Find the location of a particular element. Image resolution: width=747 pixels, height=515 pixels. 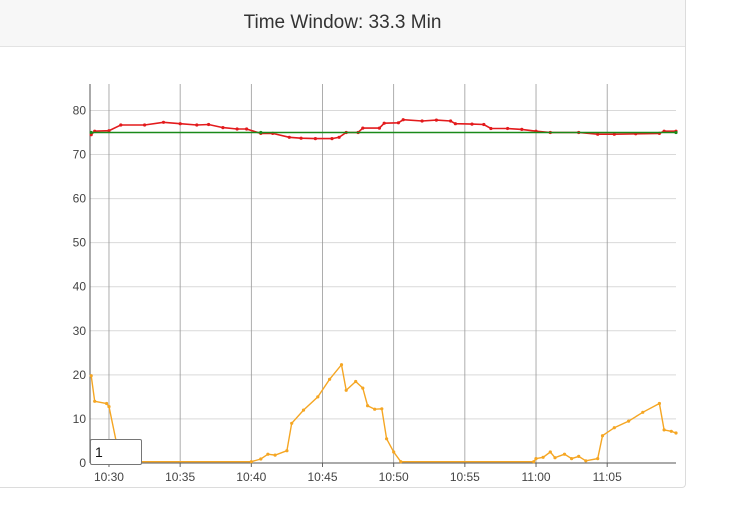

y-tick-label: 50 is located at coordinates (80, 243).